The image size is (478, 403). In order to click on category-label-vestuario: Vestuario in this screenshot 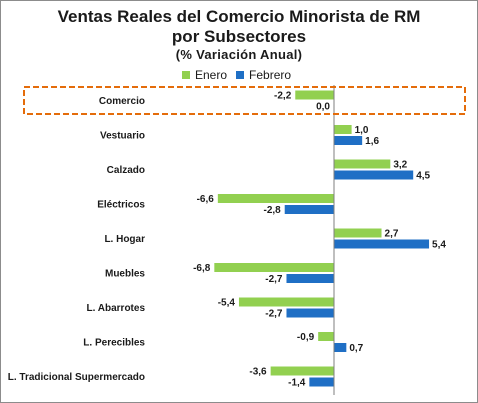, I will do `click(122, 136)`.